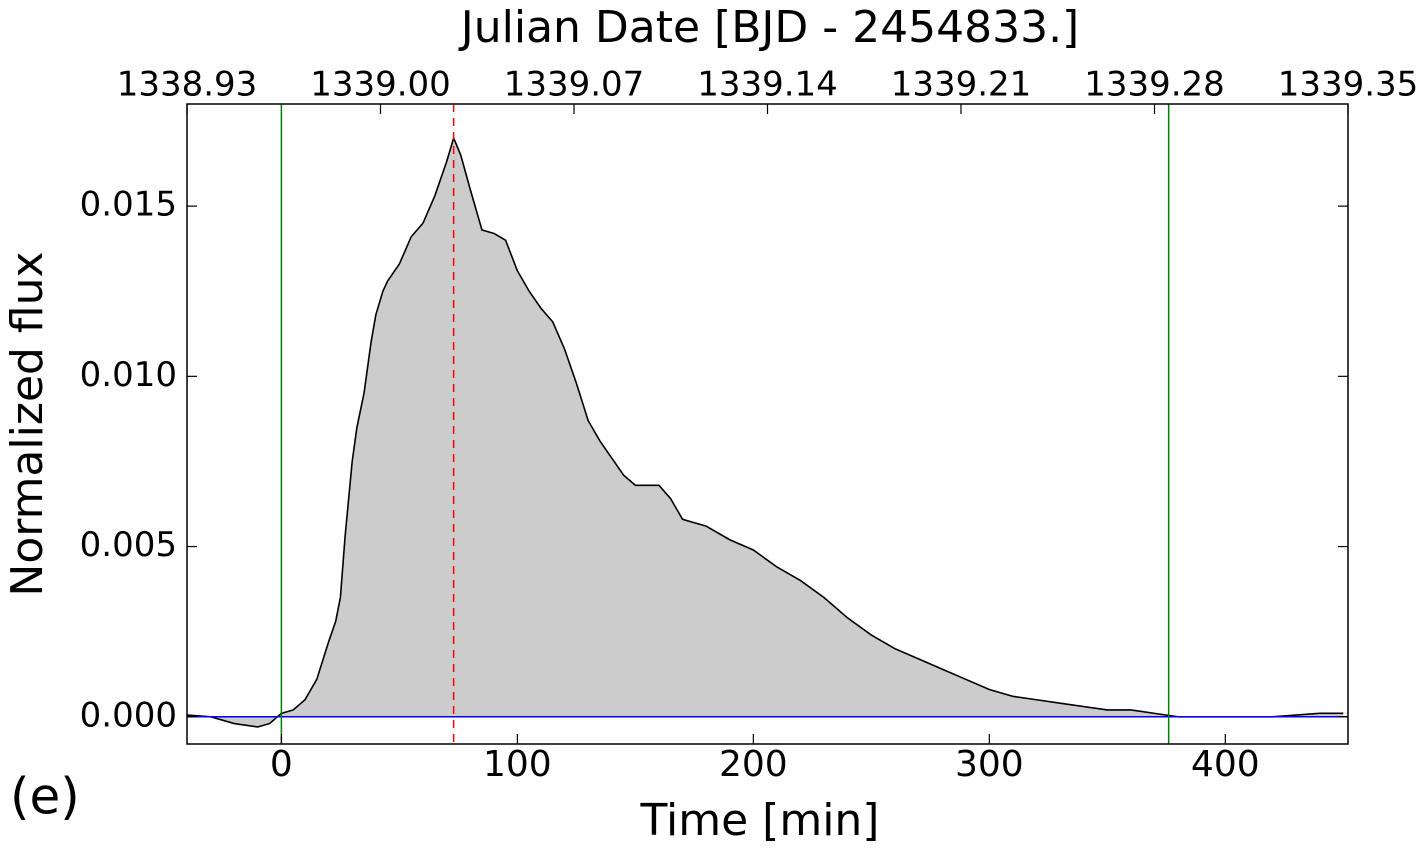 This screenshot has height=854, width=1427. What do you see at coordinates (128, 375) in the screenshot?
I see `y-tick-label: 0.010` at bounding box center [128, 375].